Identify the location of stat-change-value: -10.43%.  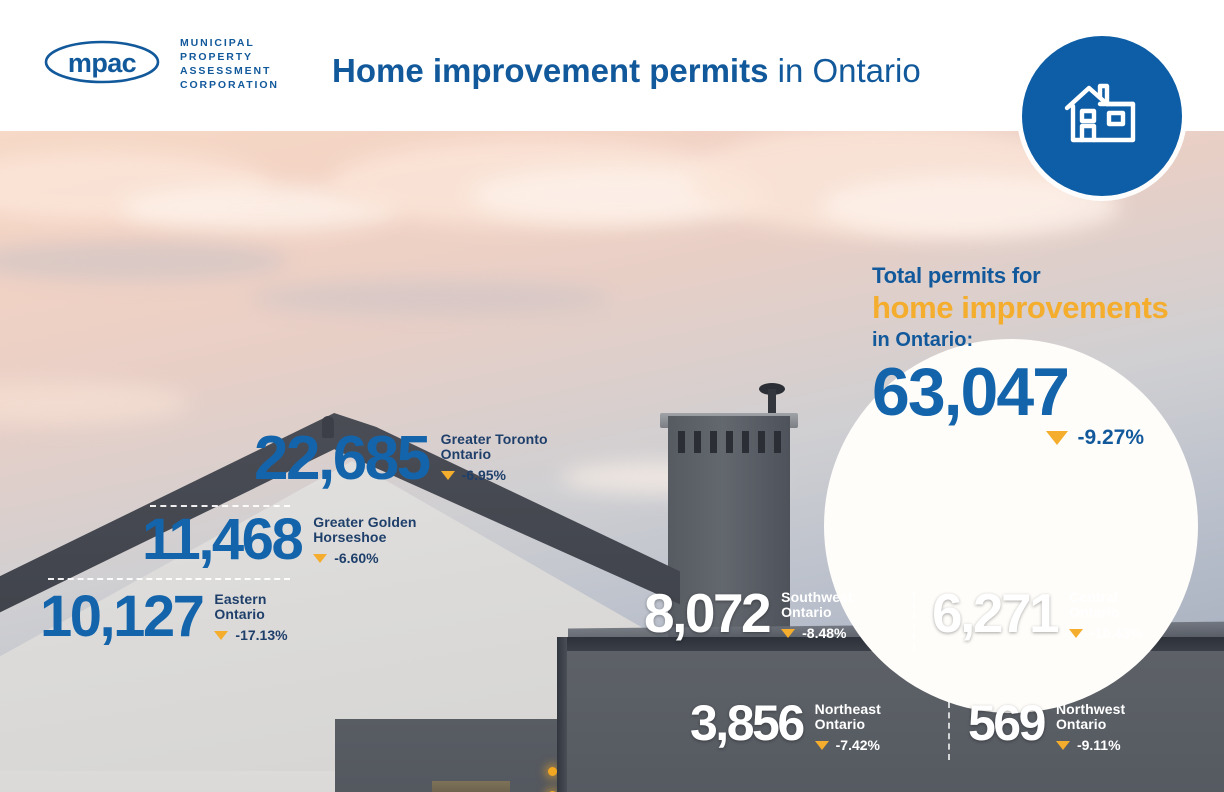
(1116, 633).